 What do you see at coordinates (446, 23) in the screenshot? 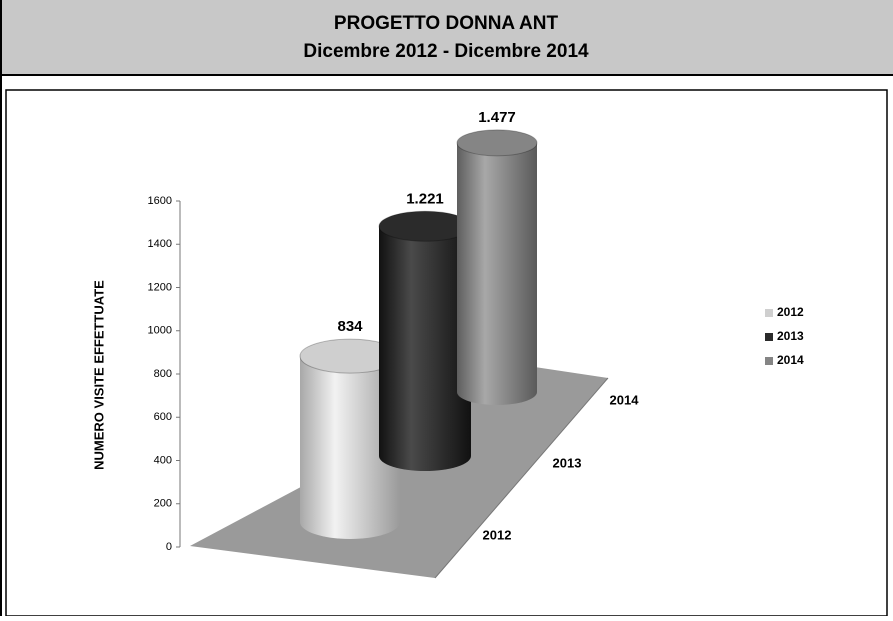
I see `chart-title: PROGETTO DONNA ANT` at bounding box center [446, 23].